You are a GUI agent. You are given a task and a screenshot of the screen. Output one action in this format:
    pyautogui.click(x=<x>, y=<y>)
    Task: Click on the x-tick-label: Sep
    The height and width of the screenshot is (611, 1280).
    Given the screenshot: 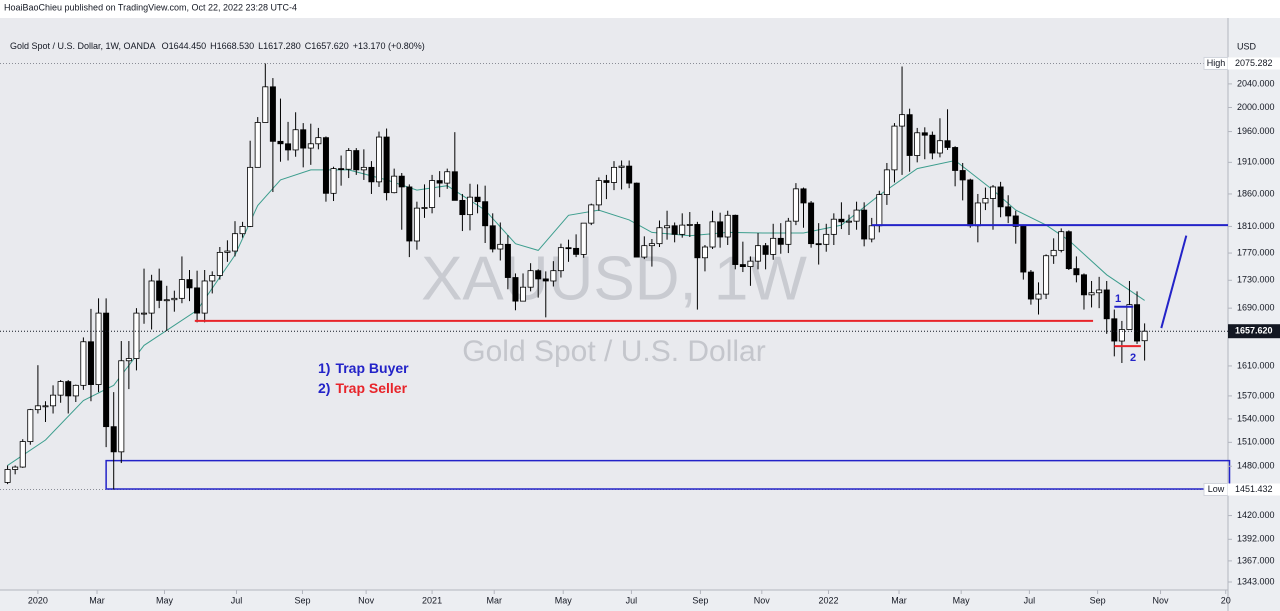 What is the action you would take?
    pyautogui.click(x=1098, y=600)
    